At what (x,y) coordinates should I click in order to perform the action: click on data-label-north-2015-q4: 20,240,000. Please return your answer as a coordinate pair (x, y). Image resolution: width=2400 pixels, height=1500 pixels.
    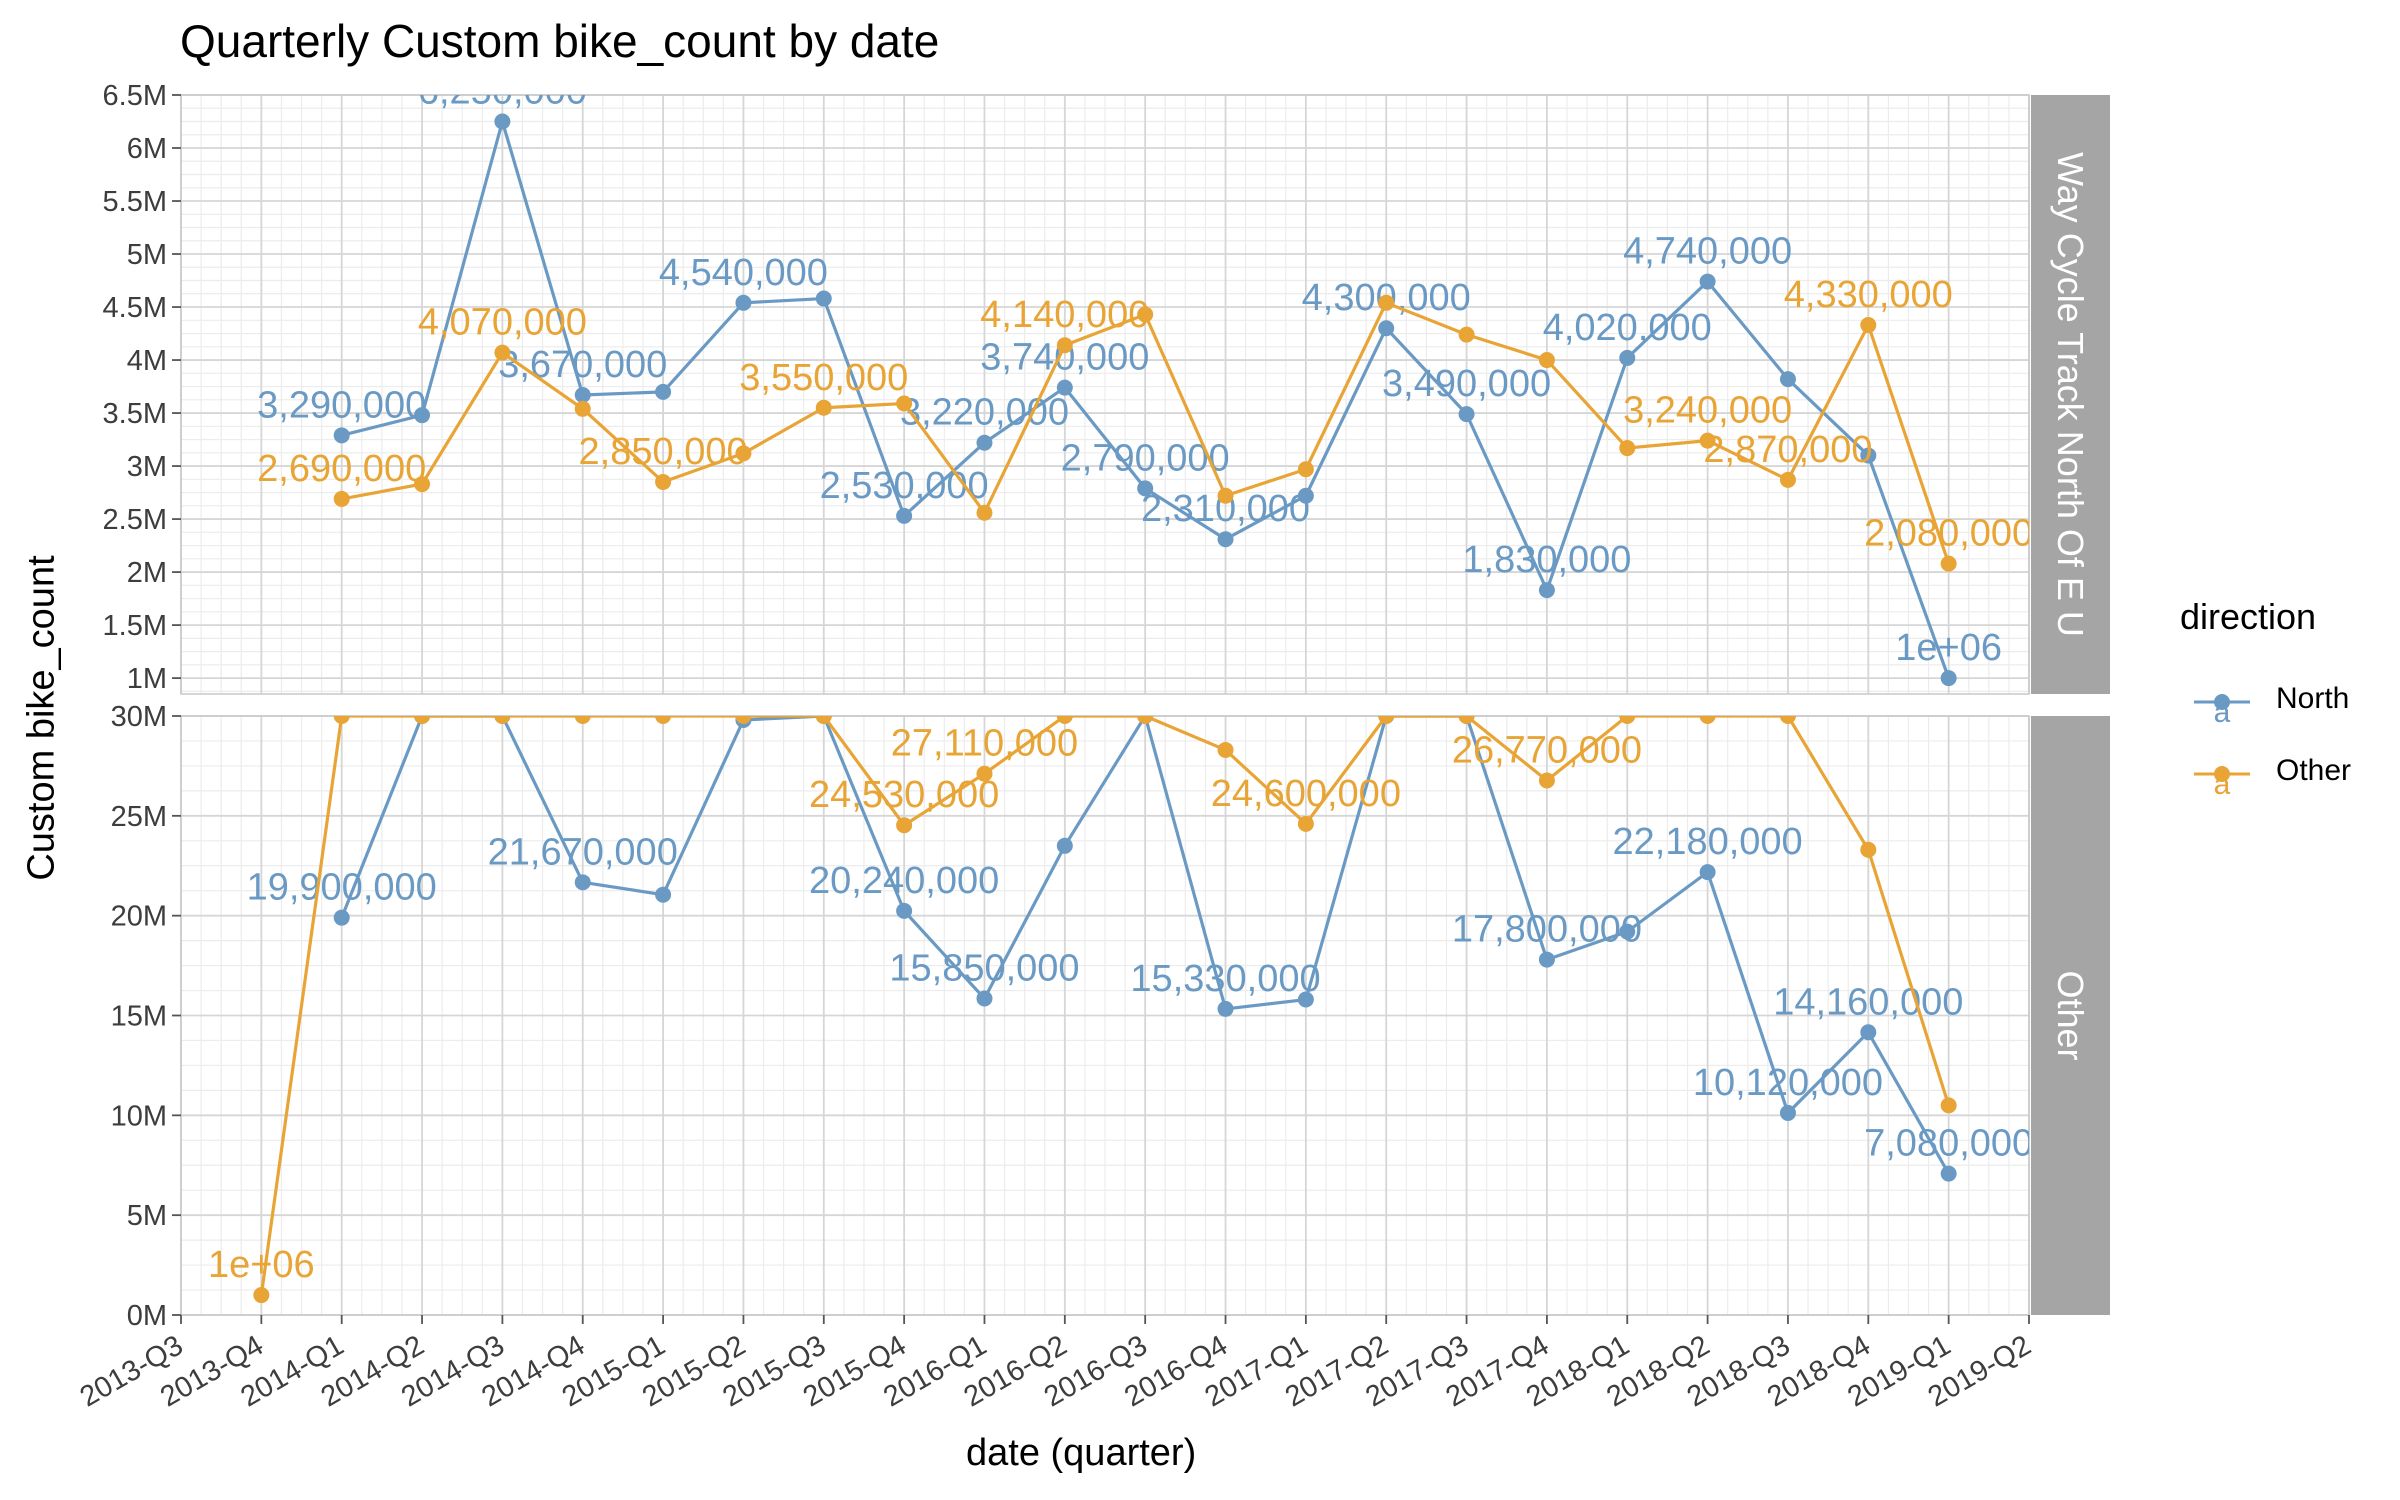
    Looking at the image, I should click on (904, 881).